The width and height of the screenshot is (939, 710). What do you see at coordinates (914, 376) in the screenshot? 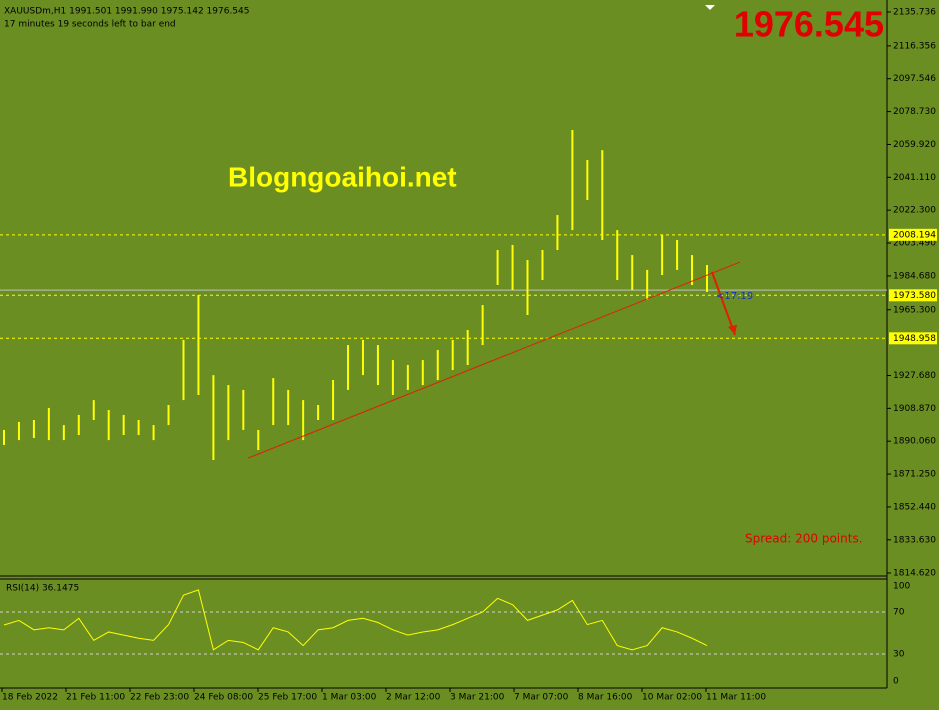
I see `price-label: 1927.680` at bounding box center [914, 376].